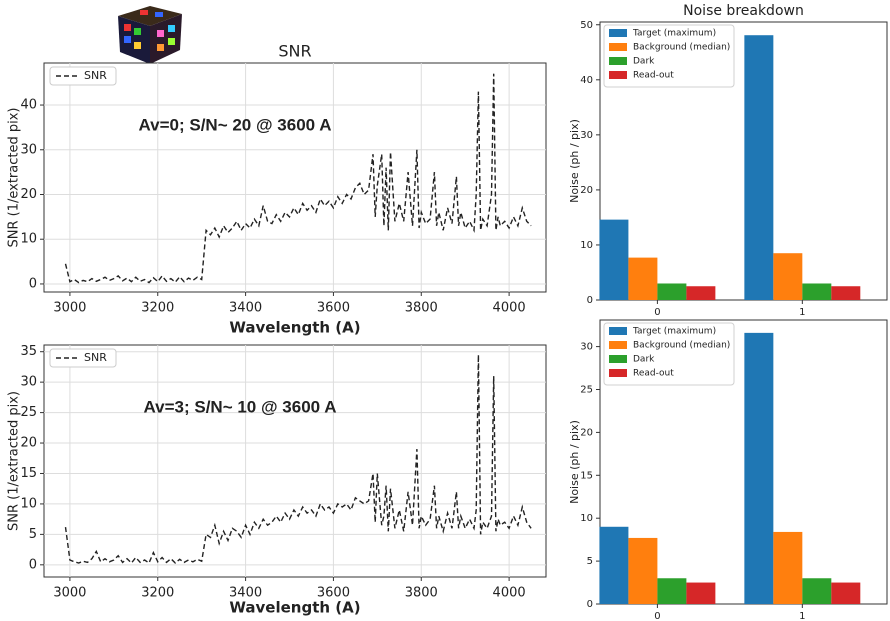  Describe the element at coordinates (240, 406) in the screenshot. I see `annotation: Av=3; S/N~ 10 @ 3600 A` at that location.